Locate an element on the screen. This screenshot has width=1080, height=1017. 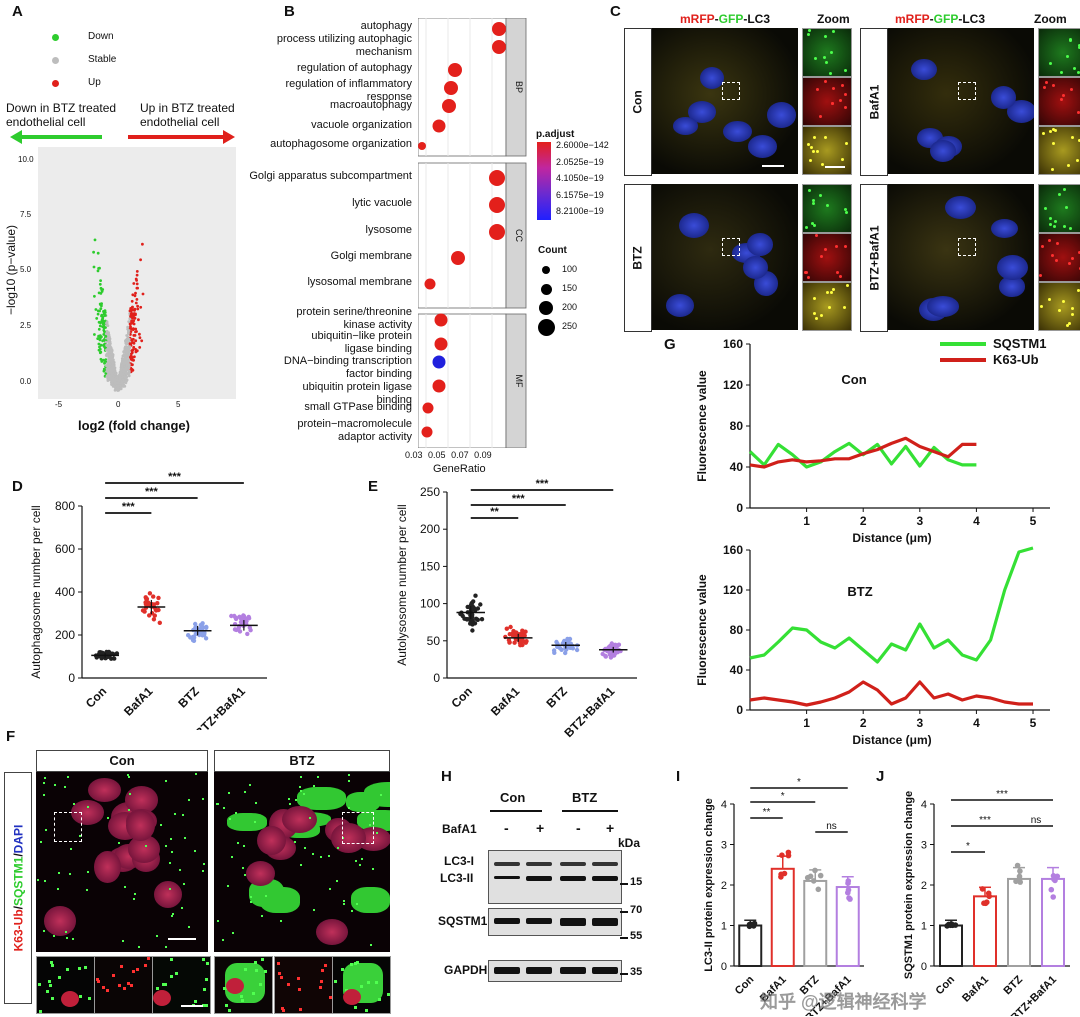
x-category-label: Con is located at coordinates (946, 985).